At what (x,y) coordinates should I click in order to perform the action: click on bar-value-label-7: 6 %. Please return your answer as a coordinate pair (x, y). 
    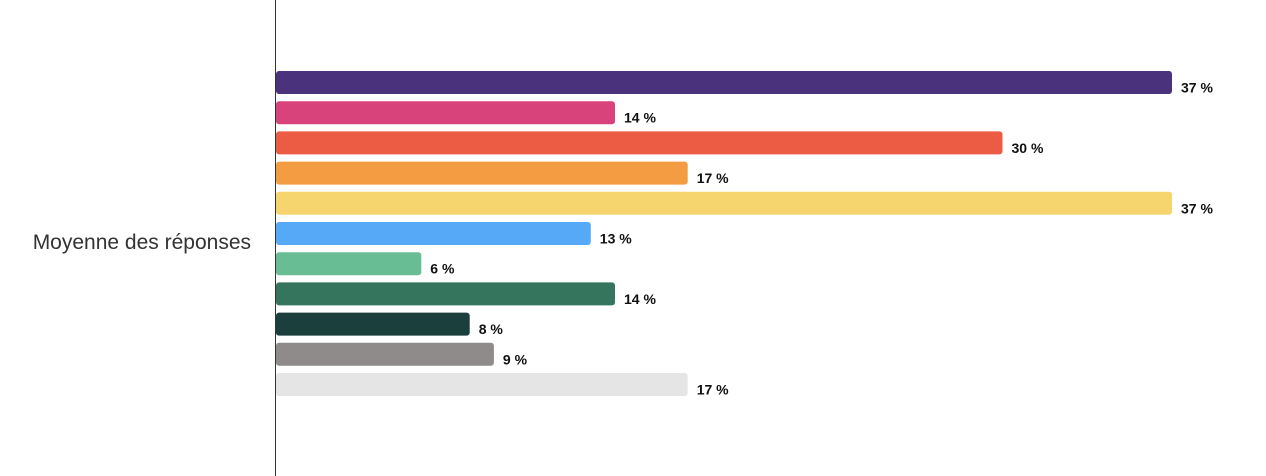
    Looking at the image, I should click on (442, 269).